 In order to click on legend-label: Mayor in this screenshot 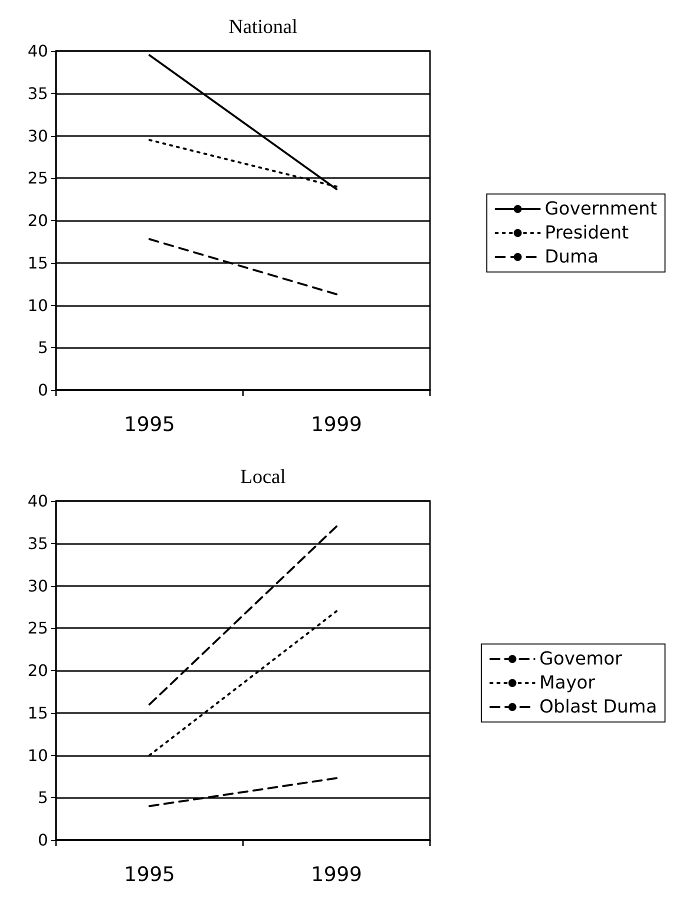, I will do `click(567, 683)`.